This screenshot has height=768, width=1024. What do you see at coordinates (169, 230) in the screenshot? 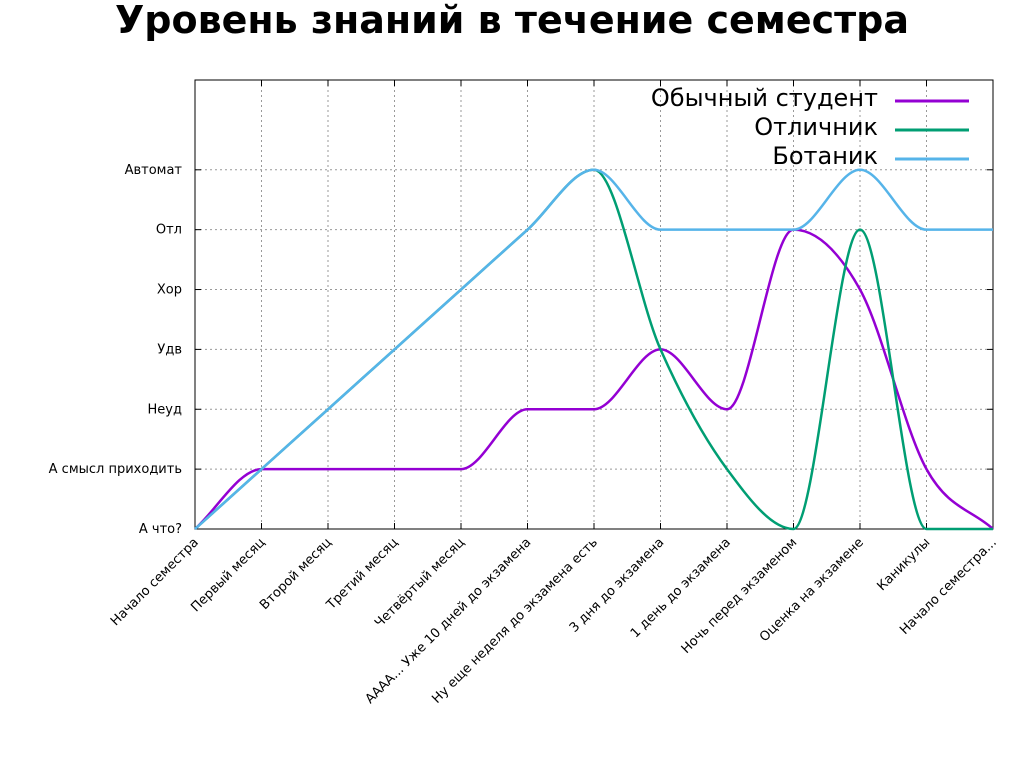
I see `y-tick-label: Отл` at bounding box center [169, 230].